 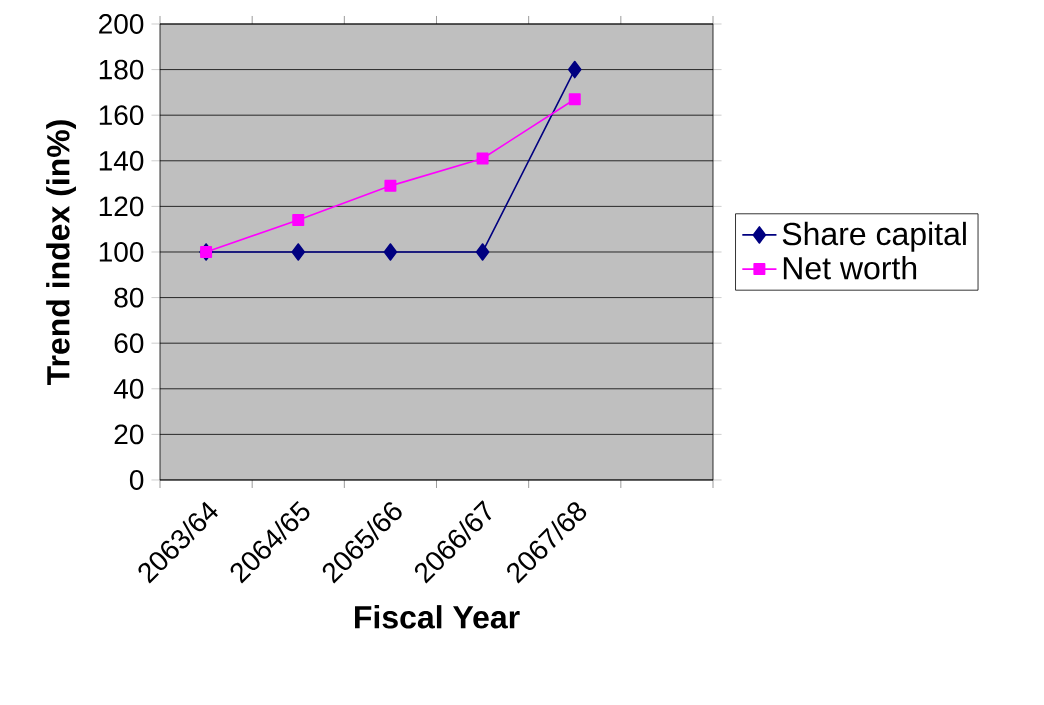 I want to click on y-tick-label: 60, so click(x=129, y=343).